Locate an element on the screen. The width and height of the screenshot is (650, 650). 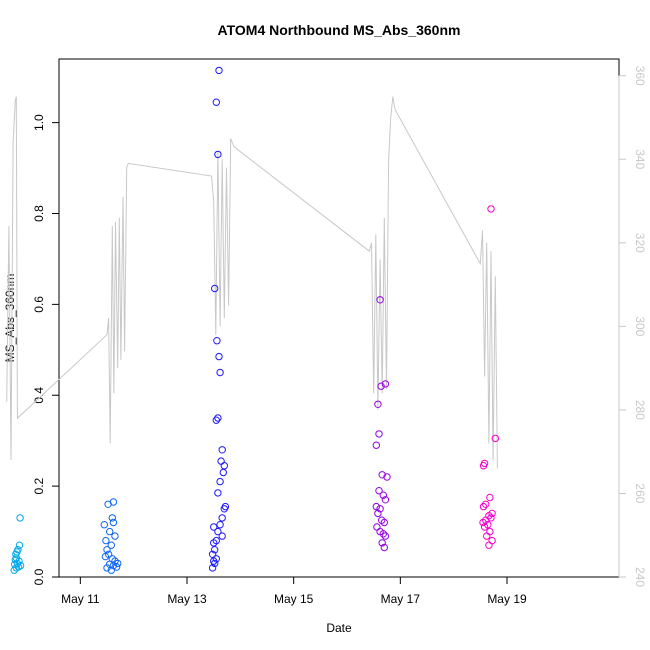
y-axis: 0.0 0.2 0.4 0.6 0.8 1.0 is located at coordinates (46, 349).